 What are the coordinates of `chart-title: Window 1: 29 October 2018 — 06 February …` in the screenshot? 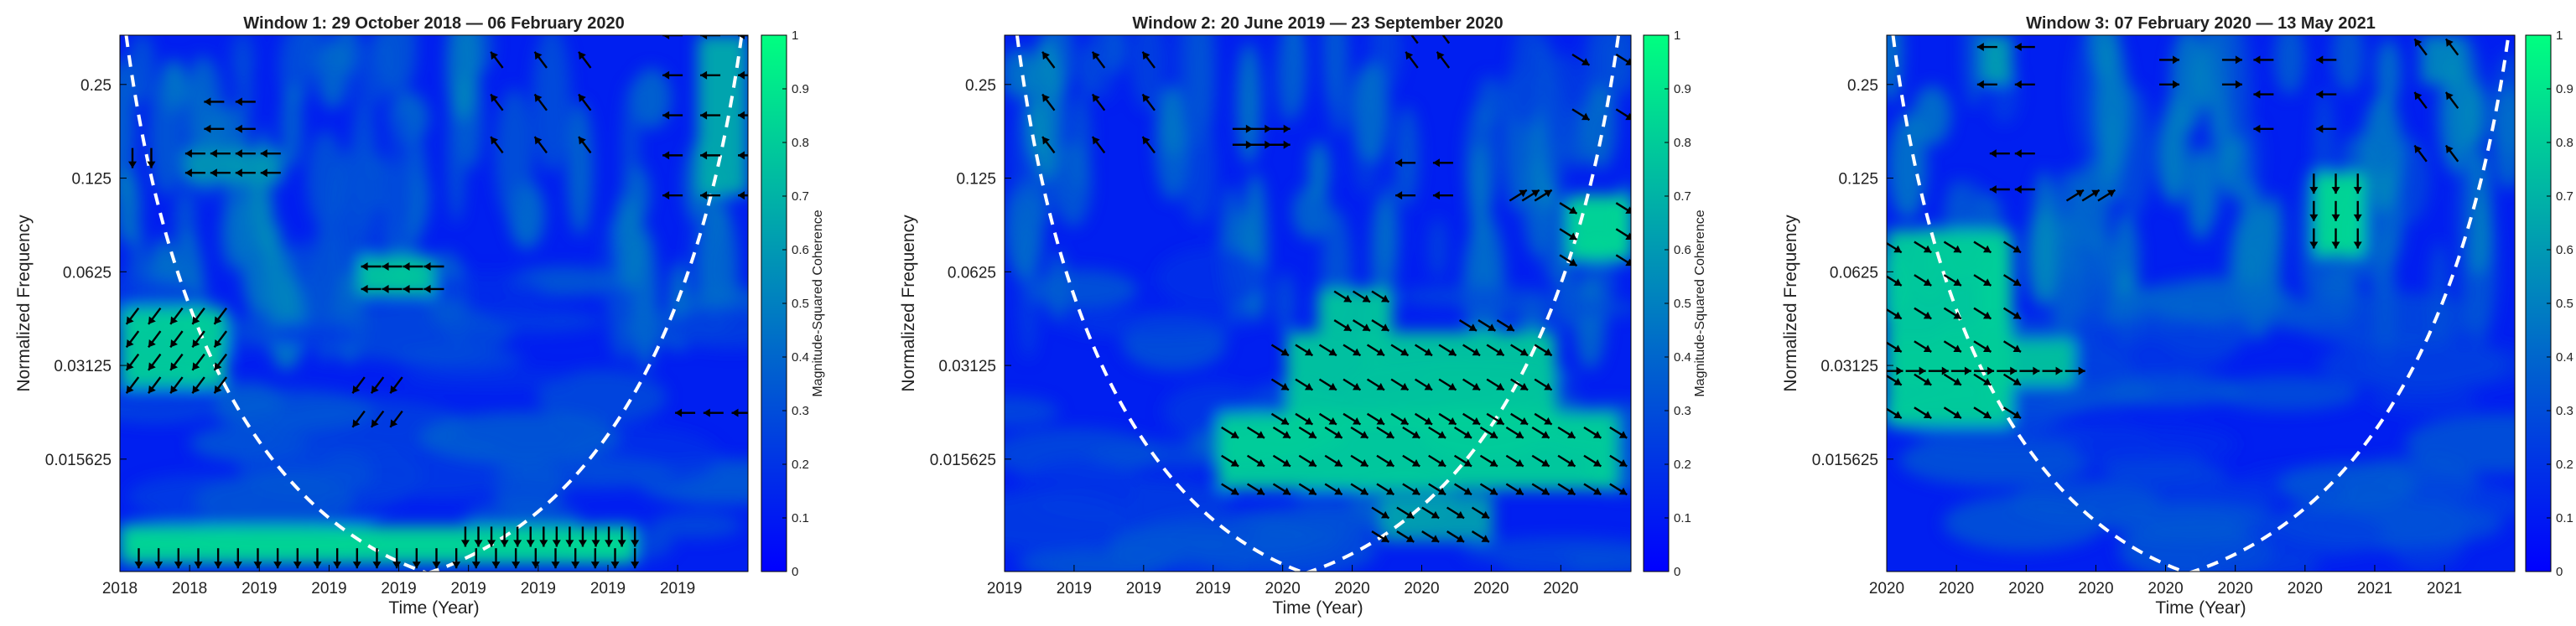 It's located at (433, 23).